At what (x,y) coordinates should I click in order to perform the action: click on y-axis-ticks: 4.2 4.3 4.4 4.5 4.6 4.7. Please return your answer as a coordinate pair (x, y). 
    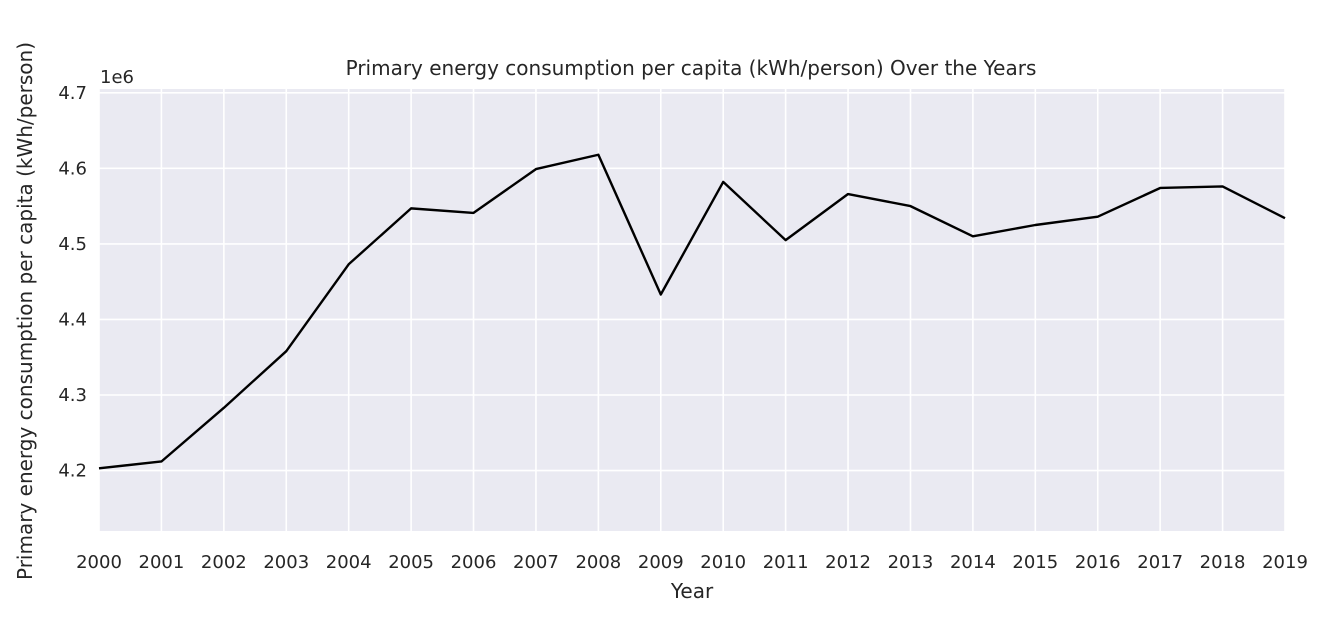
    Looking at the image, I should click on (72, 282).